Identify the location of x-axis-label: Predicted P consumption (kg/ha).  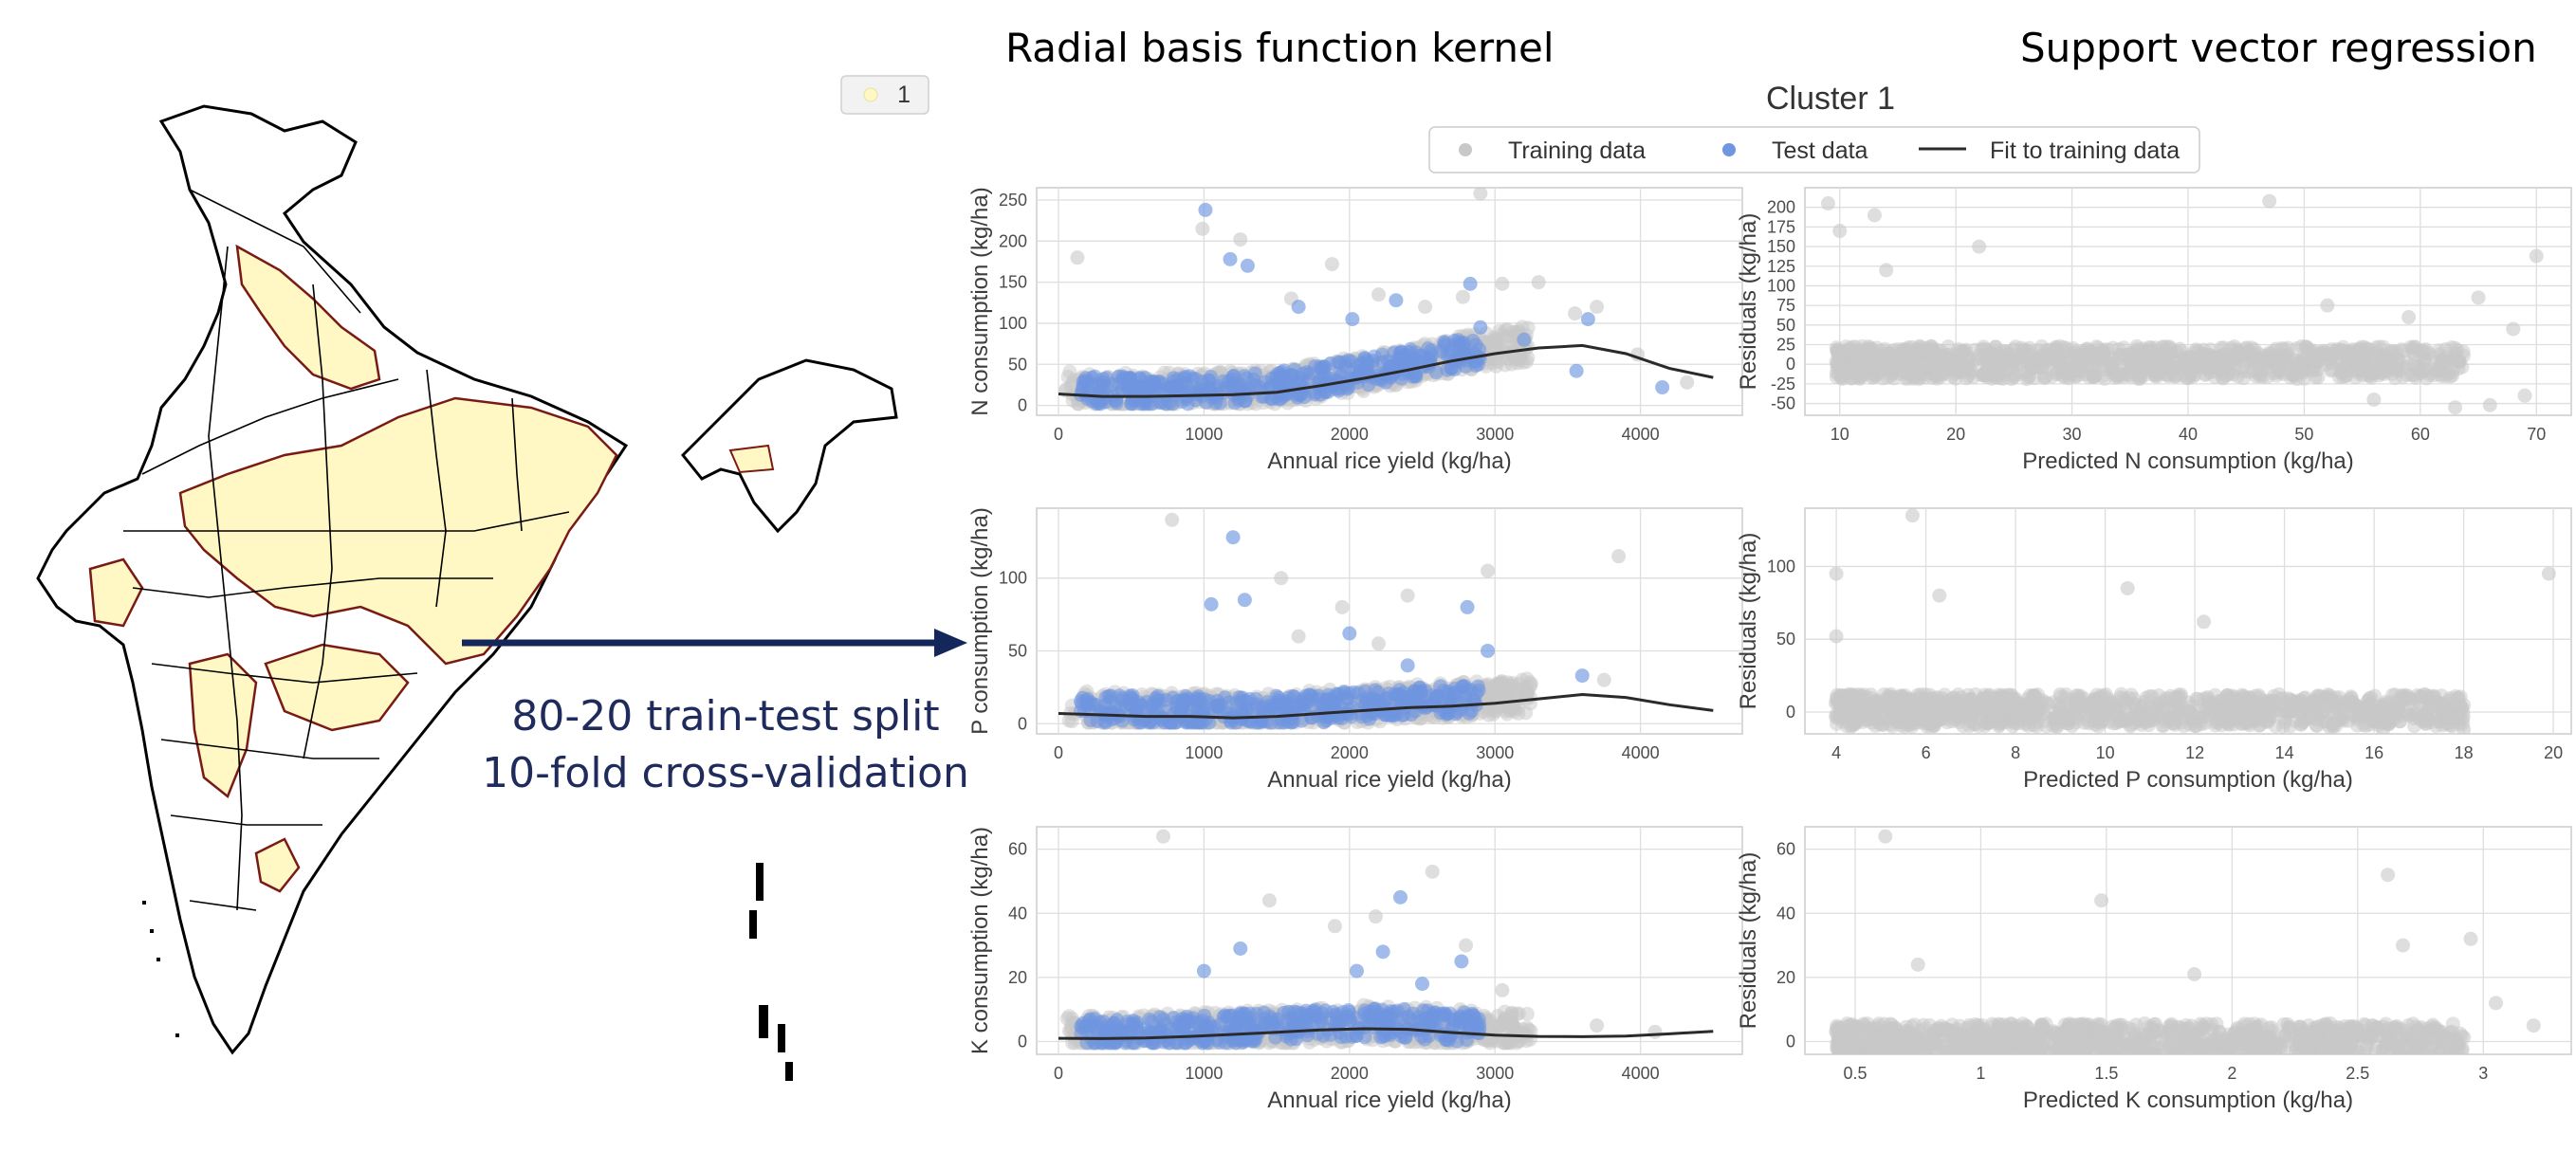
(2188, 780).